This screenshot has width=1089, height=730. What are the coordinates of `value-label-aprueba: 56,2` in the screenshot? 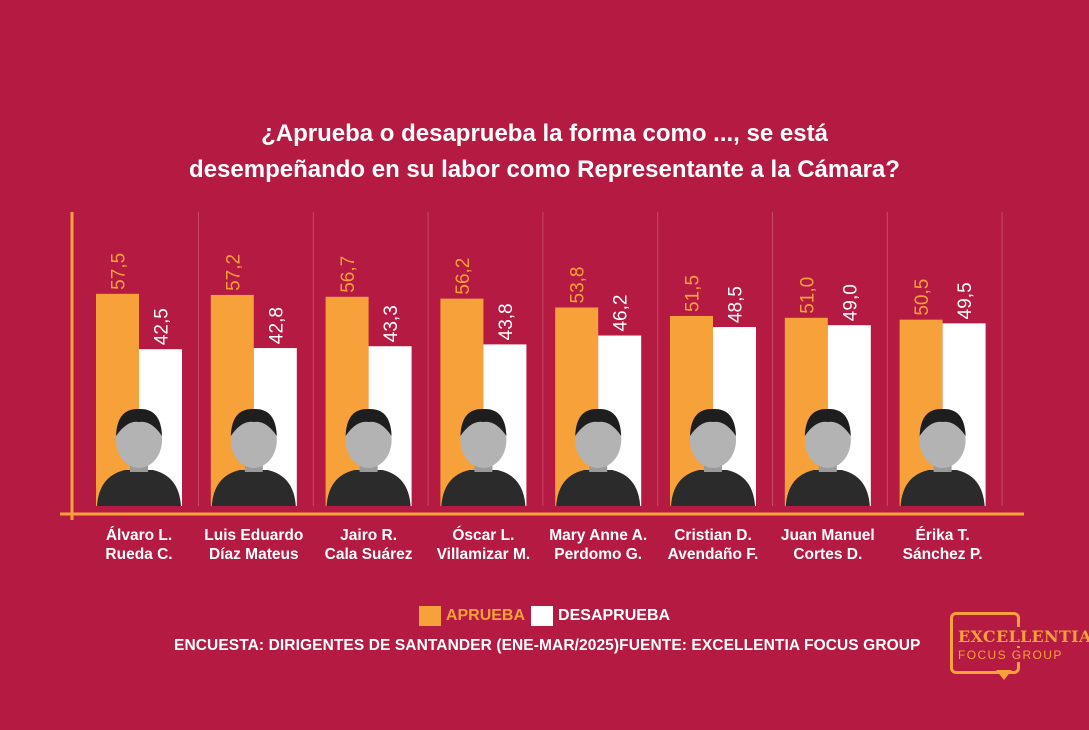 It's located at (463, 276).